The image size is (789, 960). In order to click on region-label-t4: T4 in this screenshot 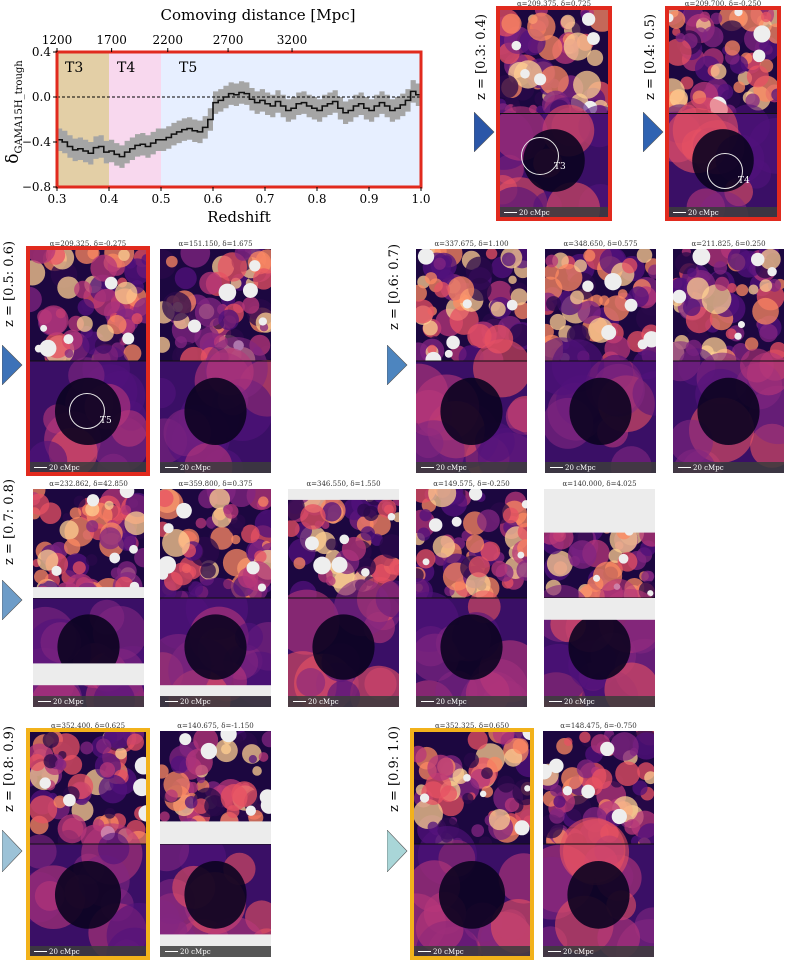, I will do `click(126, 68)`.